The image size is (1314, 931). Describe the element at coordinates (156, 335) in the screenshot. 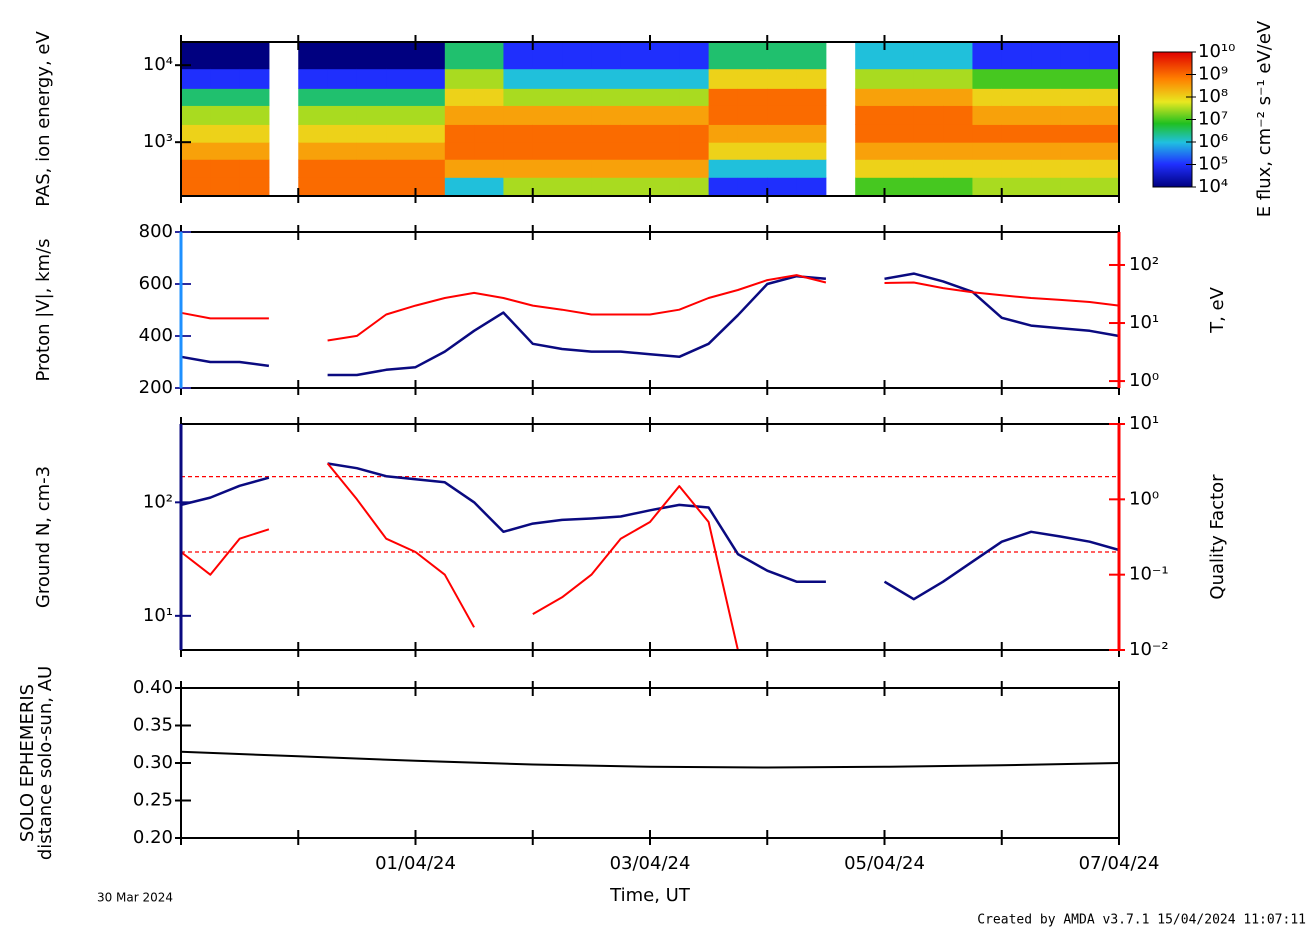

I see `y-tick-label: 400` at that location.